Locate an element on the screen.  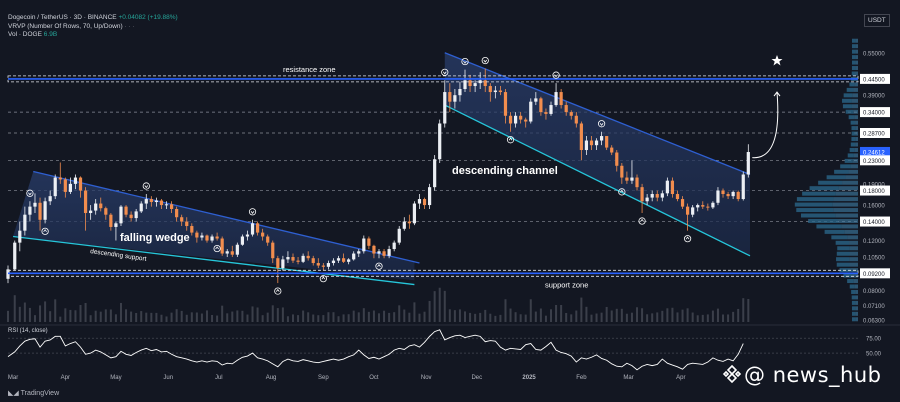
wedge-resistance-line is located at coordinates (226, 217).